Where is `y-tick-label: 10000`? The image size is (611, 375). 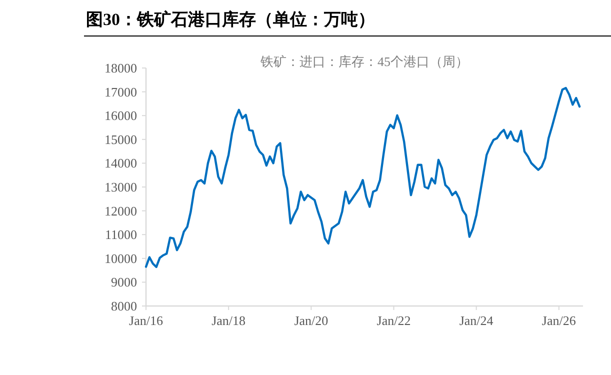 y-tick-label: 10000 is located at coordinates (120, 258).